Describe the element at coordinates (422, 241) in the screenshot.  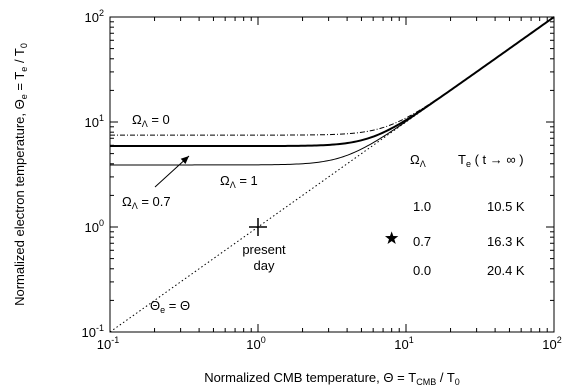
I see `table-cell-omega: 0.7` at that location.